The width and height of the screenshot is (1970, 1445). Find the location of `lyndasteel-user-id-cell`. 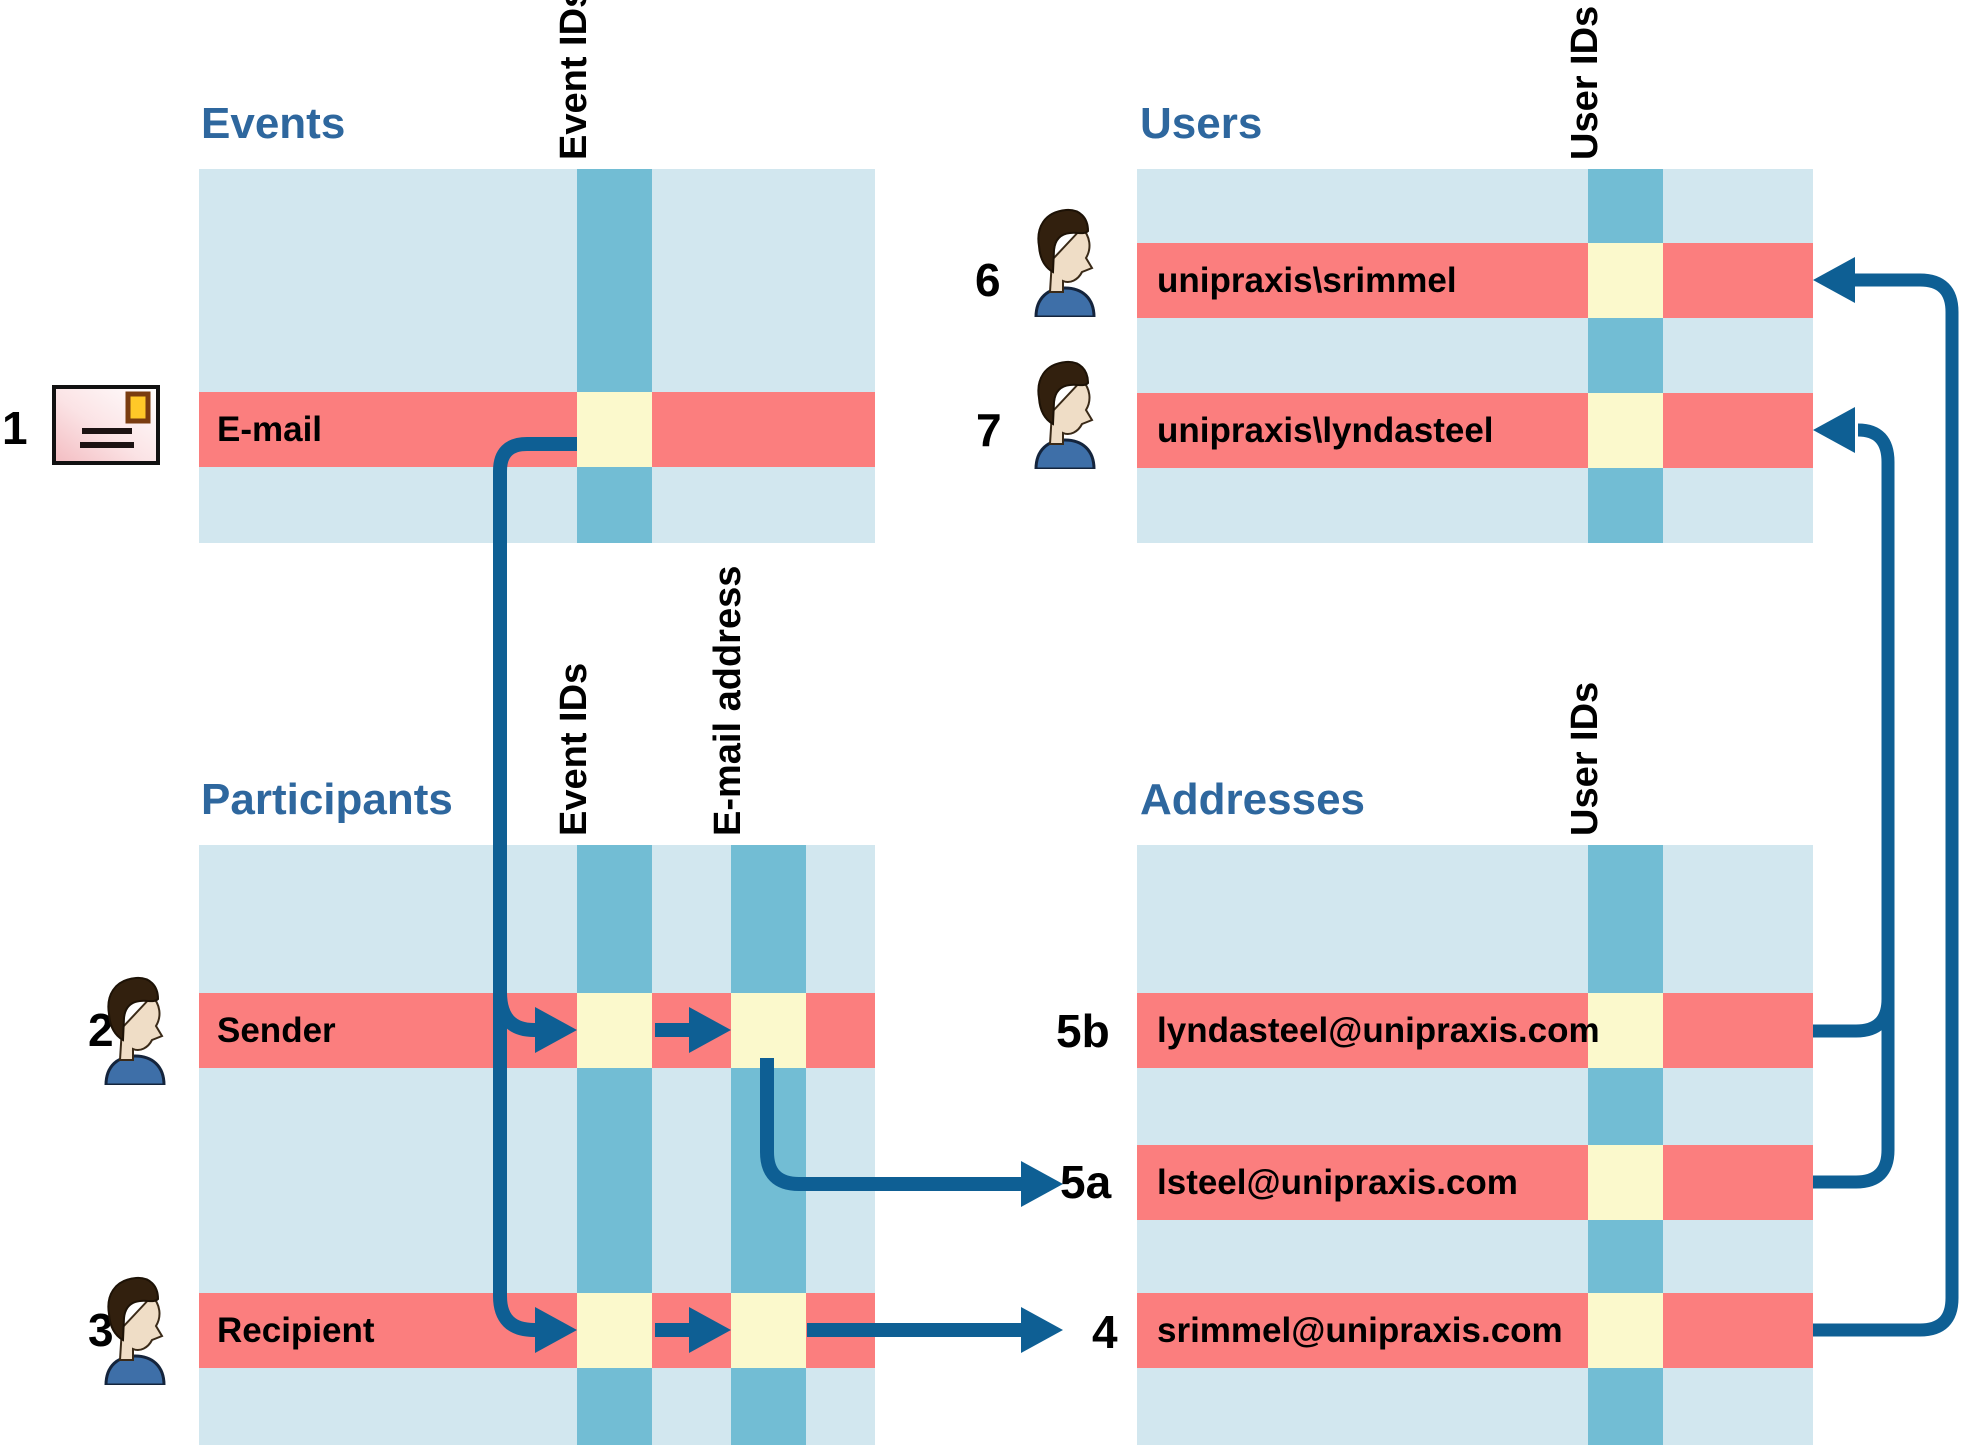

lyndasteel-user-id-cell is located at coordinates (1625, 430).